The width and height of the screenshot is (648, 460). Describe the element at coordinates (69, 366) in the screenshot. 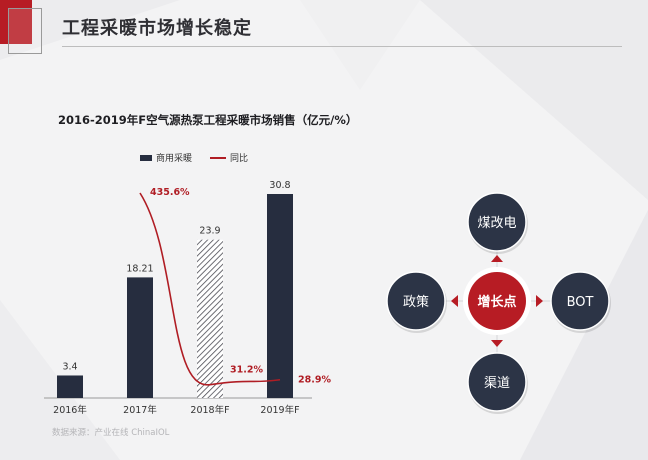

I see `bar-value-label-0: 3.4` at that location.